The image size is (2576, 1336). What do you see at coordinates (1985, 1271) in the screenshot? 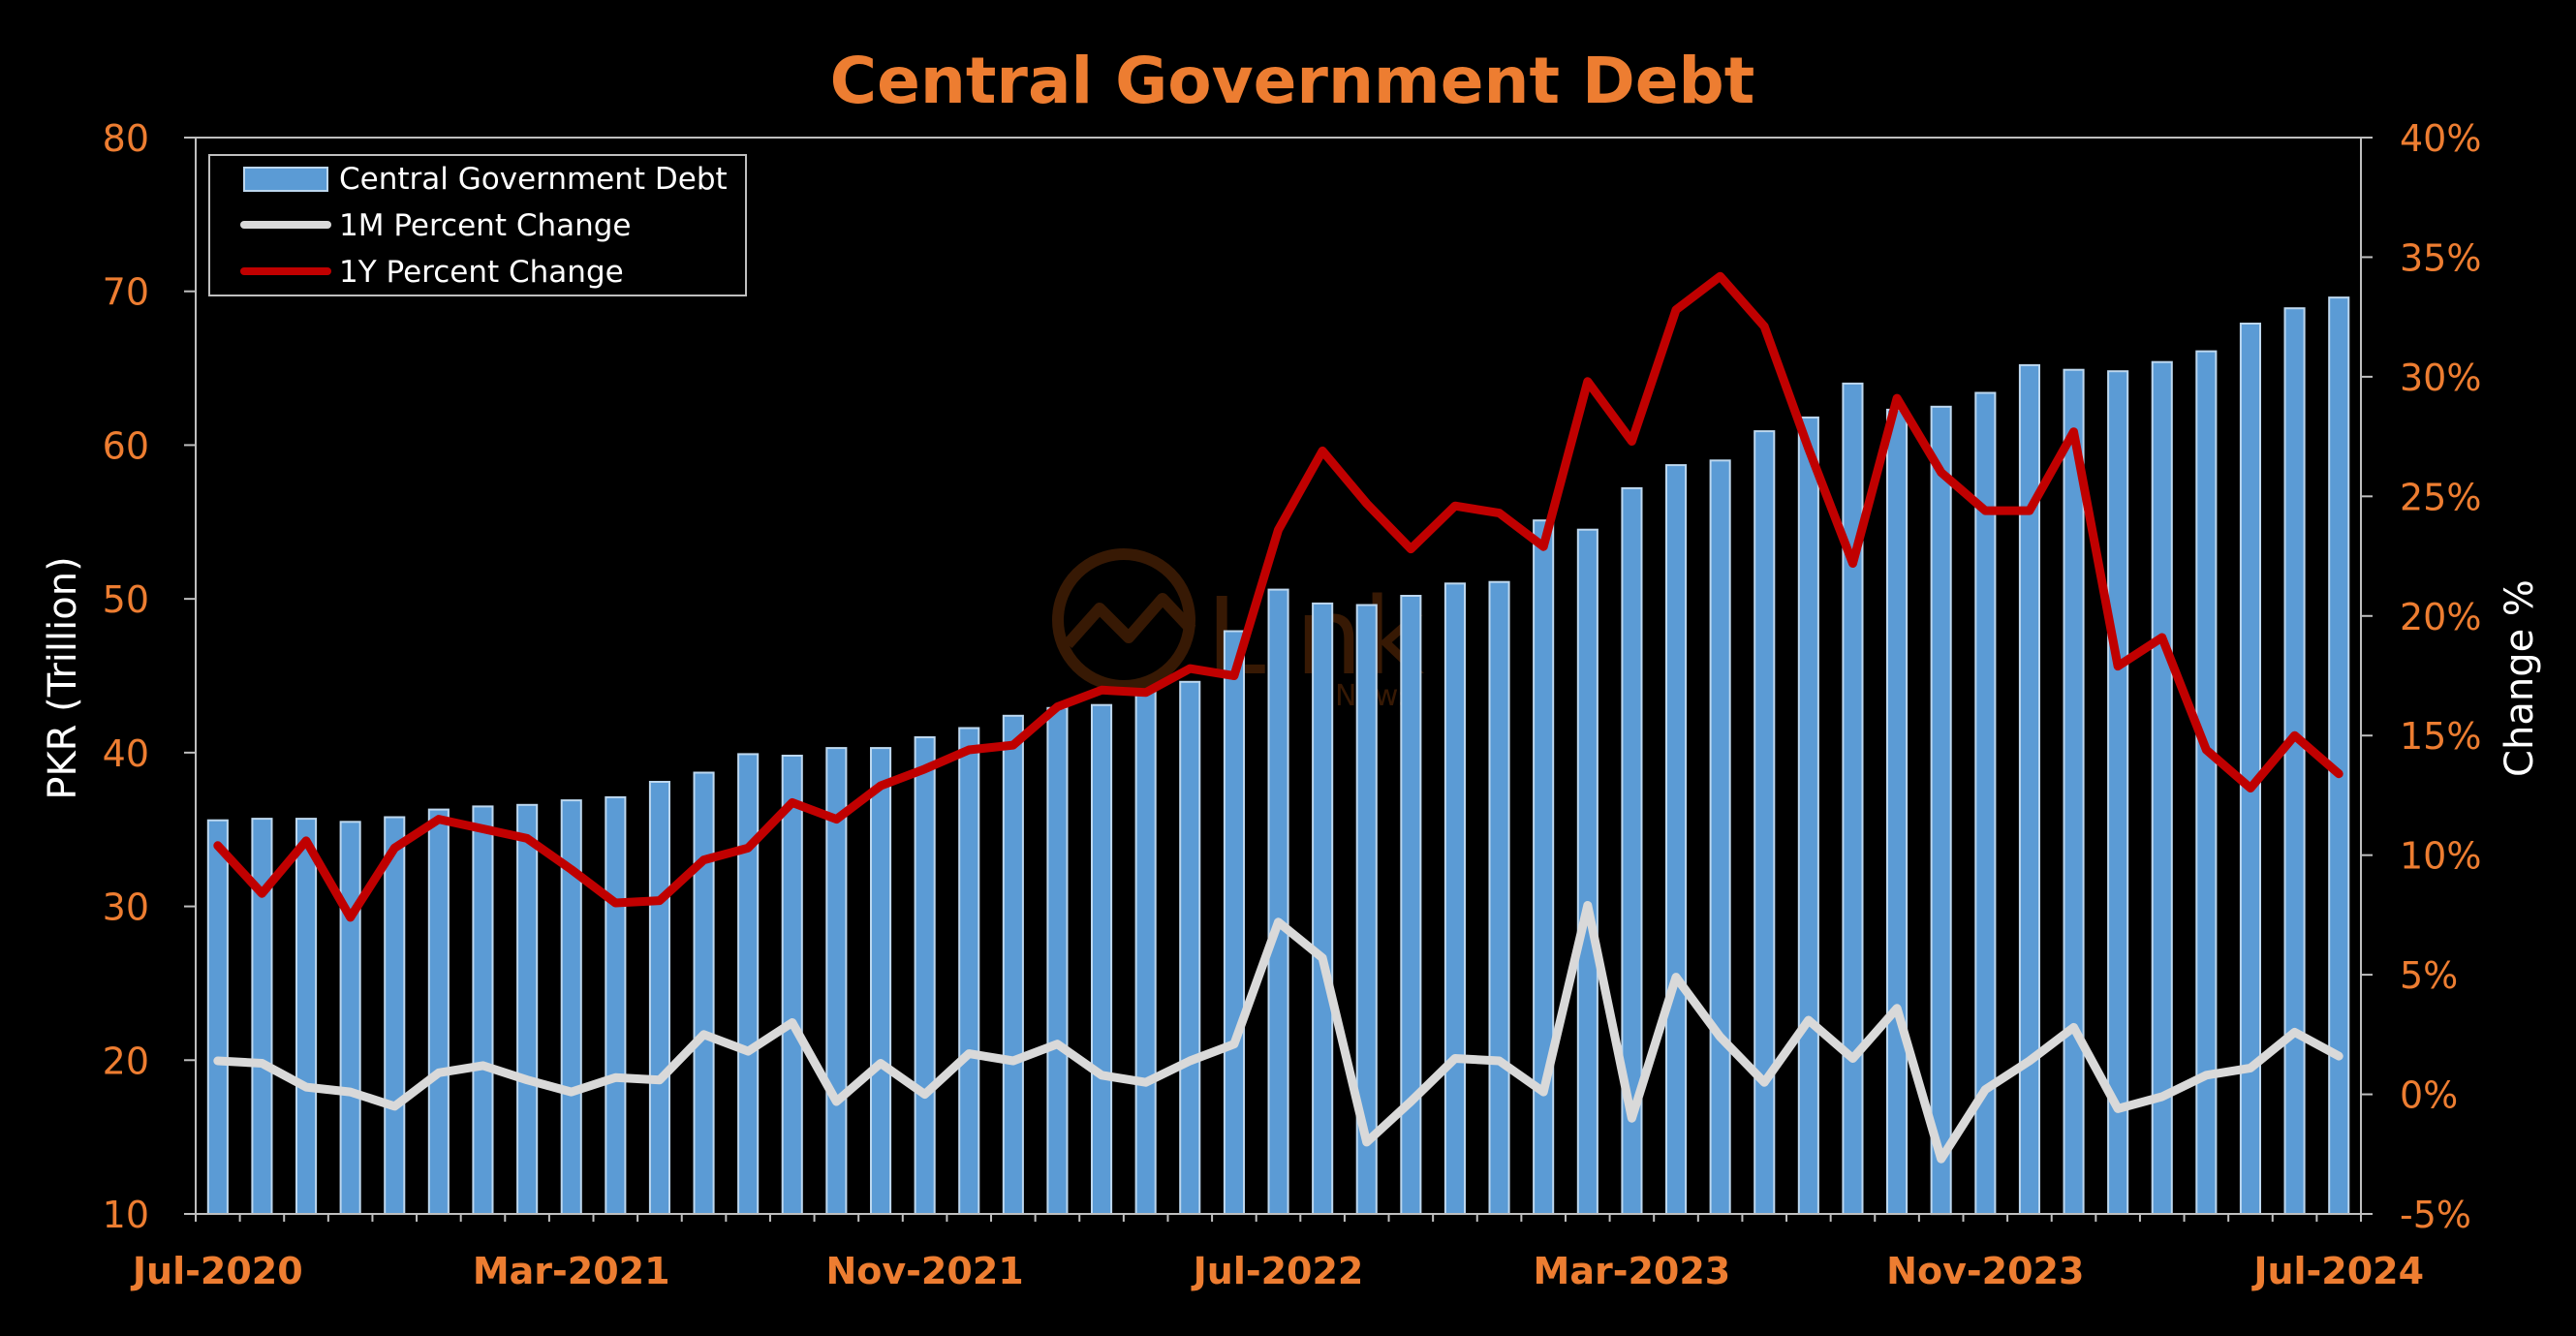
I see `x-tick-label-5: Nov-2023` at bounding box center [1985, 1271].